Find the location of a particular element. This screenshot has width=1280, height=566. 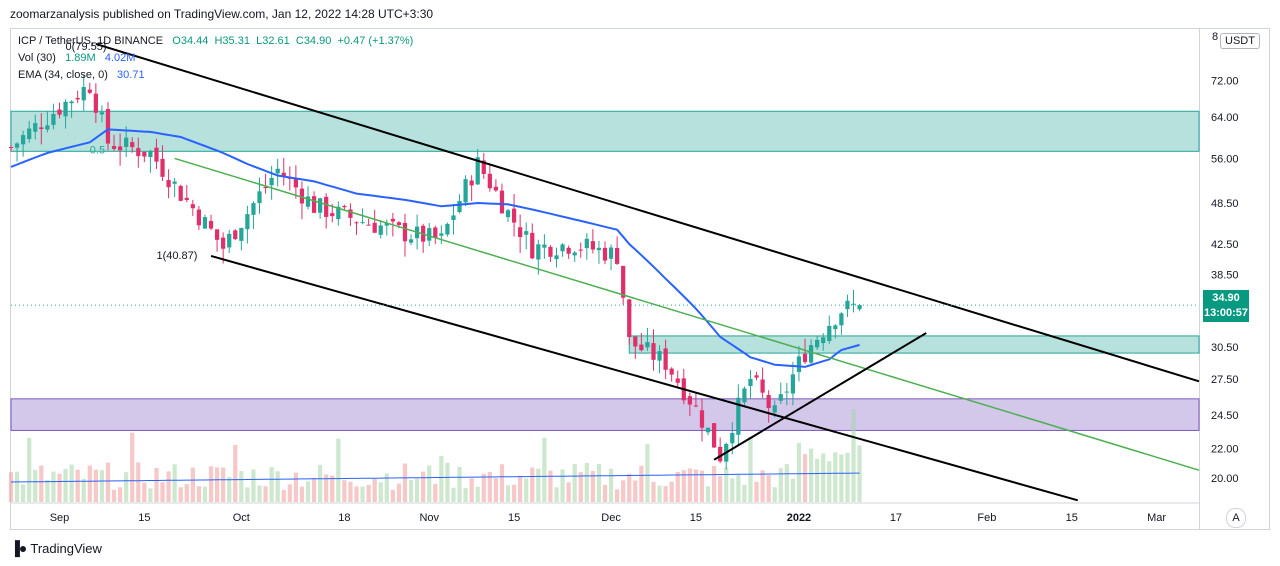

price-axis is located at coordinates (1235, 279).